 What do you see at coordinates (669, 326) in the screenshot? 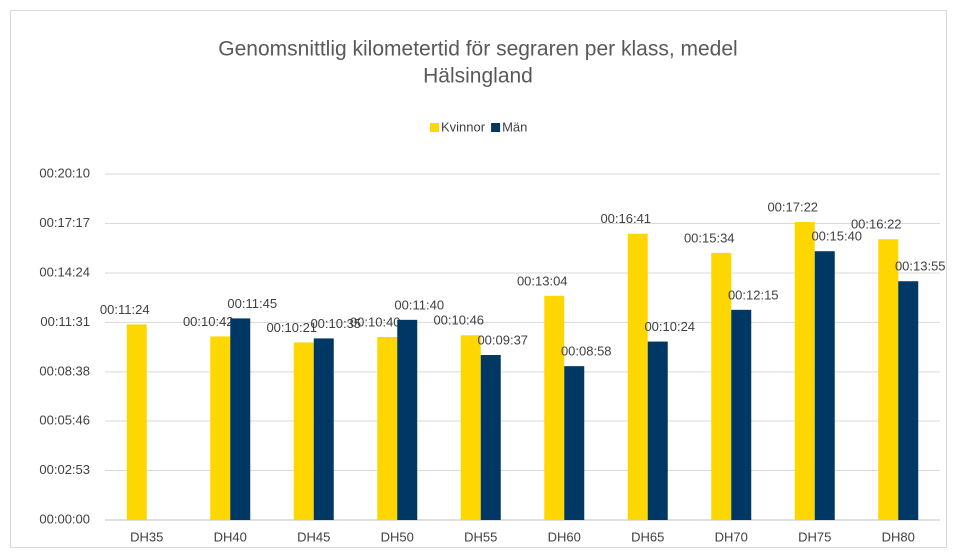
I see `data-label: 00:10:24` at bounding box center [669, 326].